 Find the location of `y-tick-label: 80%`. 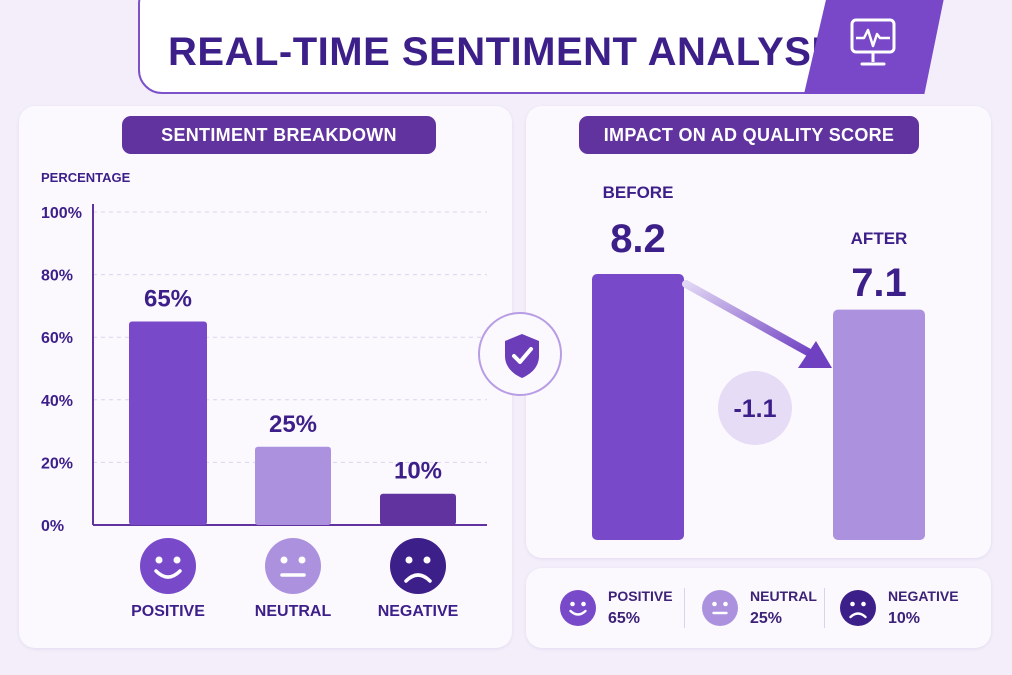

y-tick-label: 80% is located at coordinates (57, 276).